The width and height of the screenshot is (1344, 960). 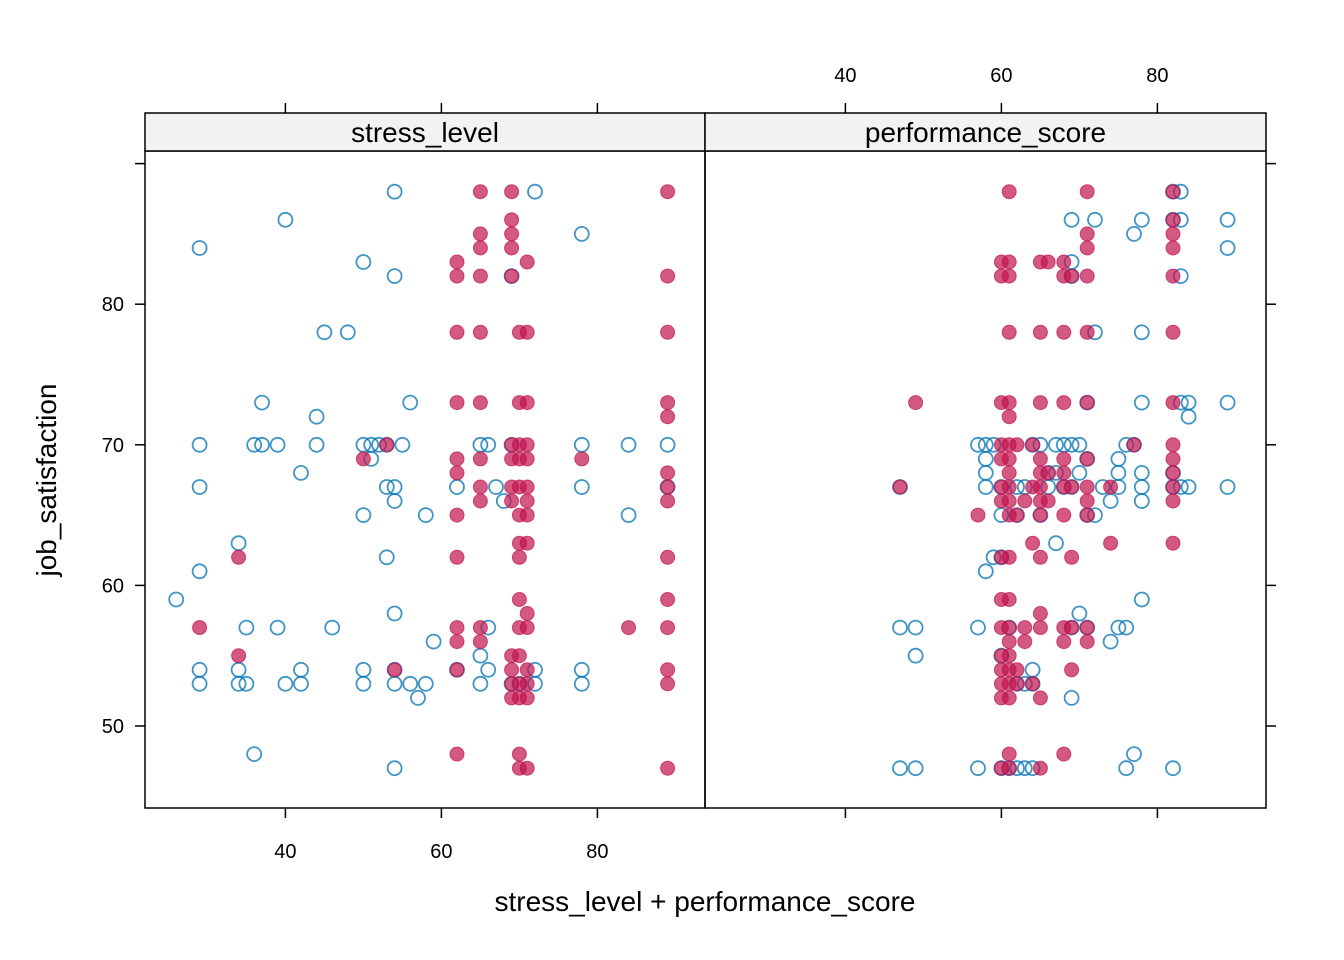 What do you see at coordinates (113, 727) in the screenshot?
I see `y-tick-label: 50` at bounding box center [113, 727].